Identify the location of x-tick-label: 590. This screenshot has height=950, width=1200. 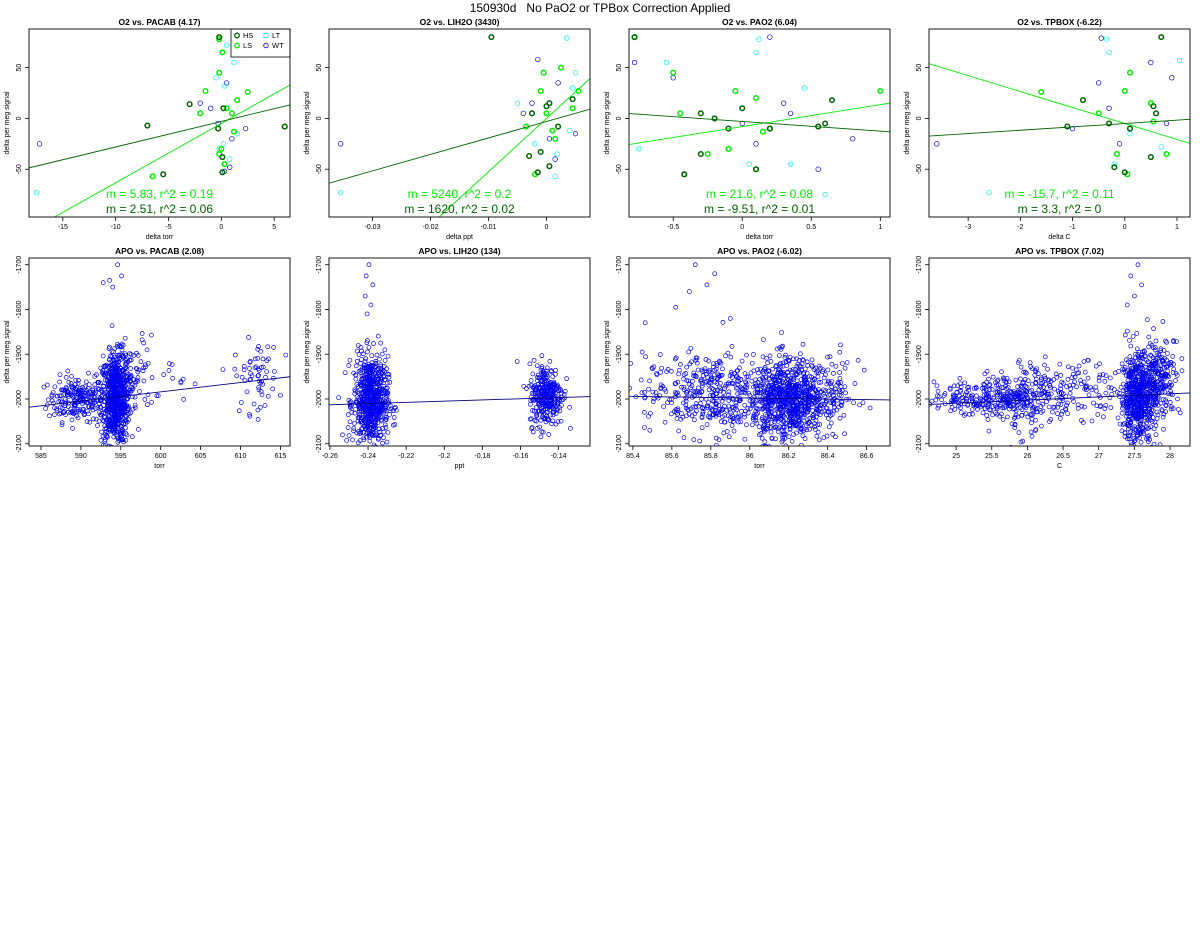
(81, 456).